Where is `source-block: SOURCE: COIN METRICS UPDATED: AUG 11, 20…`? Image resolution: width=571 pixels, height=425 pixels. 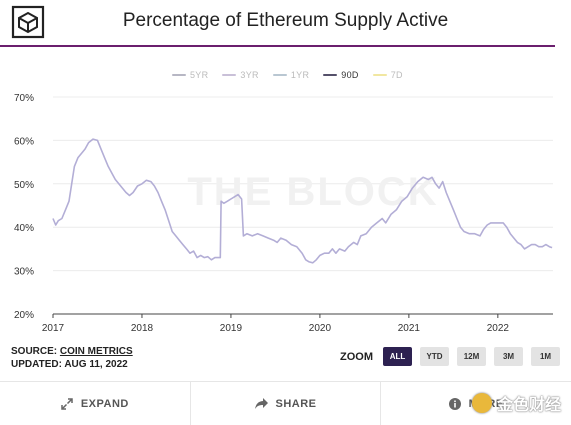 source-block: SOURCE: COIN METRICS UPDATED: AUG 11, 20… is located at coordinates (72, 358).